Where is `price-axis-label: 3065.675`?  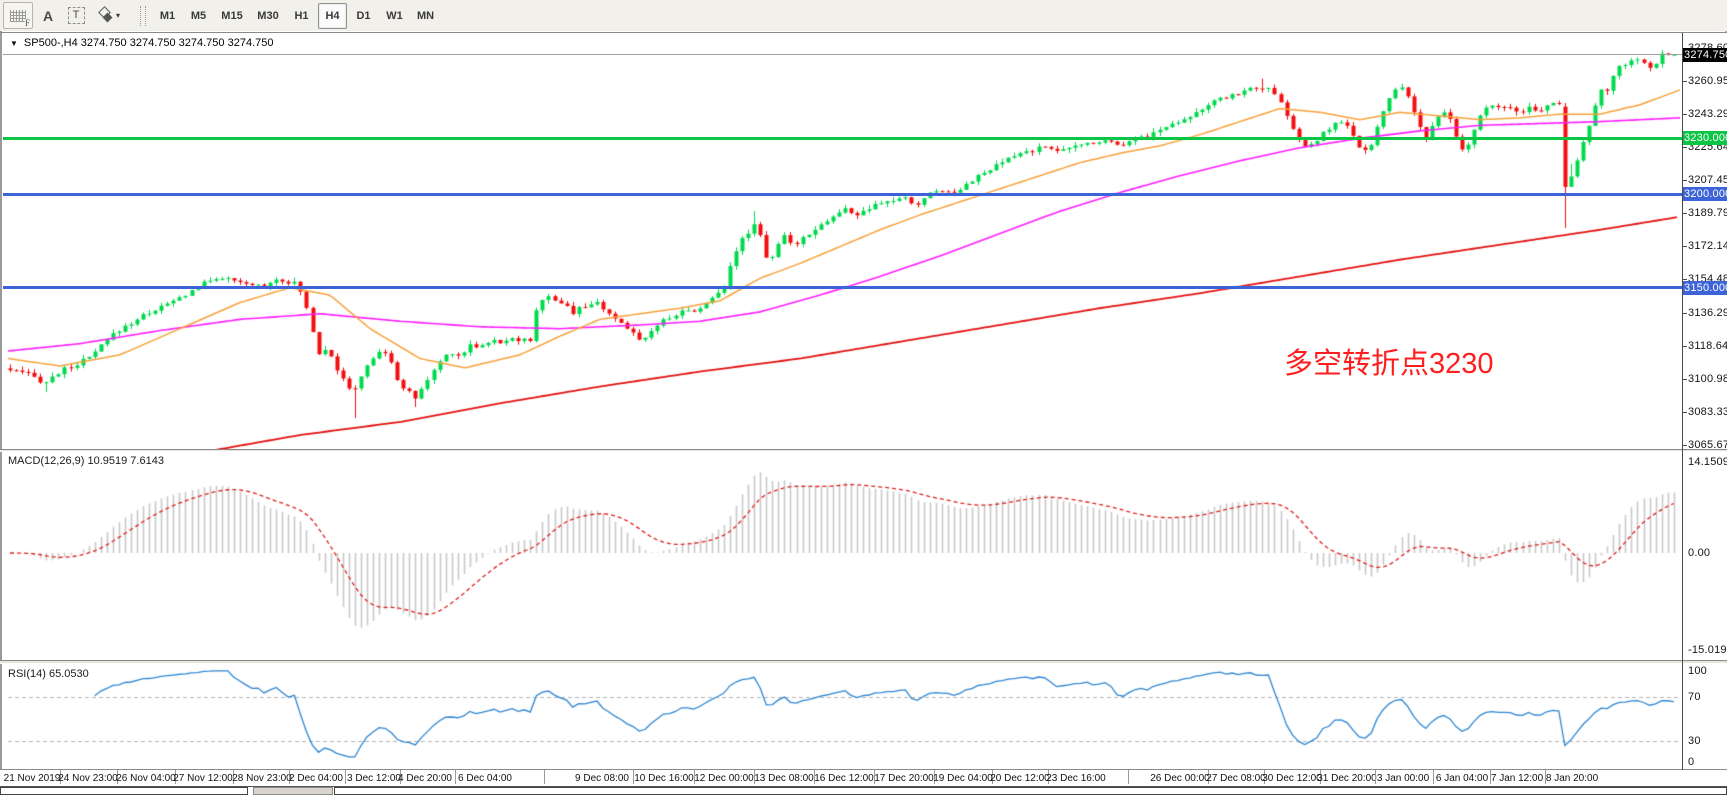
price-axis-label: 3065.675 is located at coordinates (1707, 444).